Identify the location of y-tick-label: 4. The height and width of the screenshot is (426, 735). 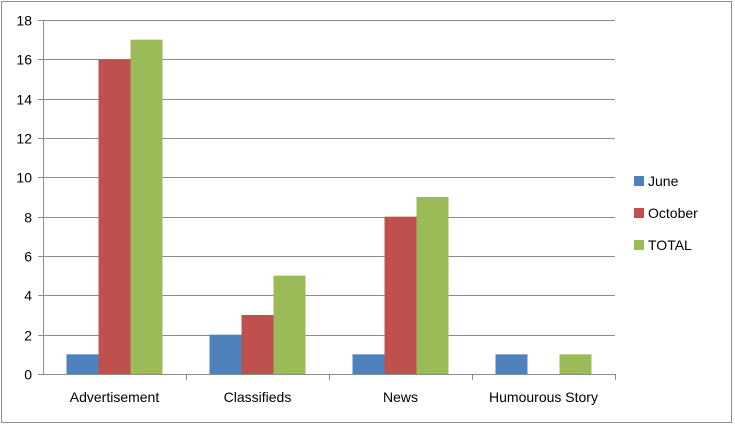
(28, 296).